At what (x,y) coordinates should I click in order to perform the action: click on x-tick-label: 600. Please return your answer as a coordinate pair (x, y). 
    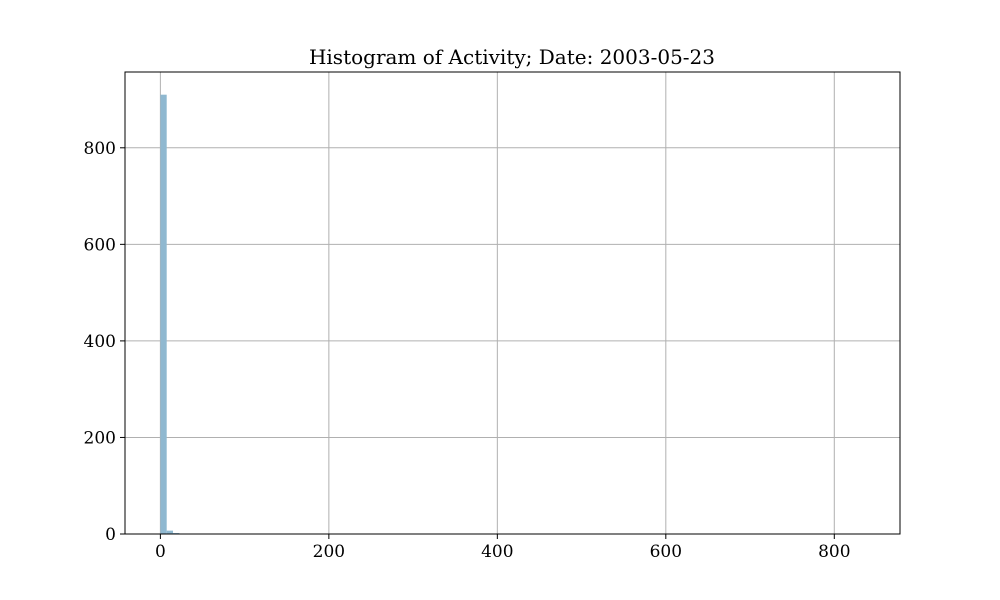
    Looking at the image, I should click on (666, 552).